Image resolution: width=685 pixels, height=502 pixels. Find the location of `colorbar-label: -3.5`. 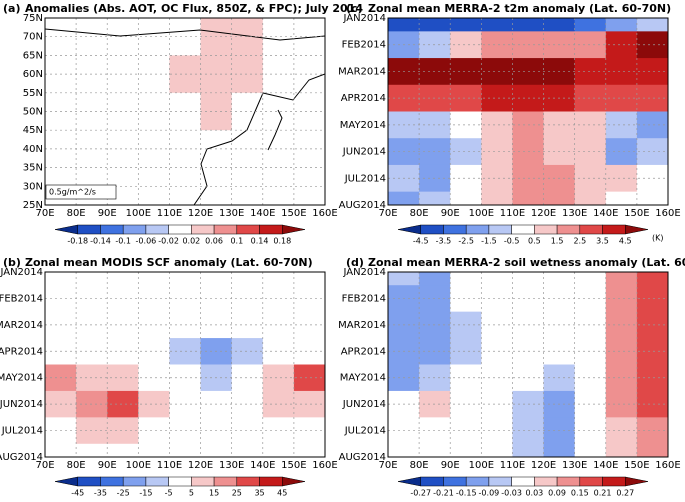

colorbar-label: -3.5 is located at coordinates (444, 241).